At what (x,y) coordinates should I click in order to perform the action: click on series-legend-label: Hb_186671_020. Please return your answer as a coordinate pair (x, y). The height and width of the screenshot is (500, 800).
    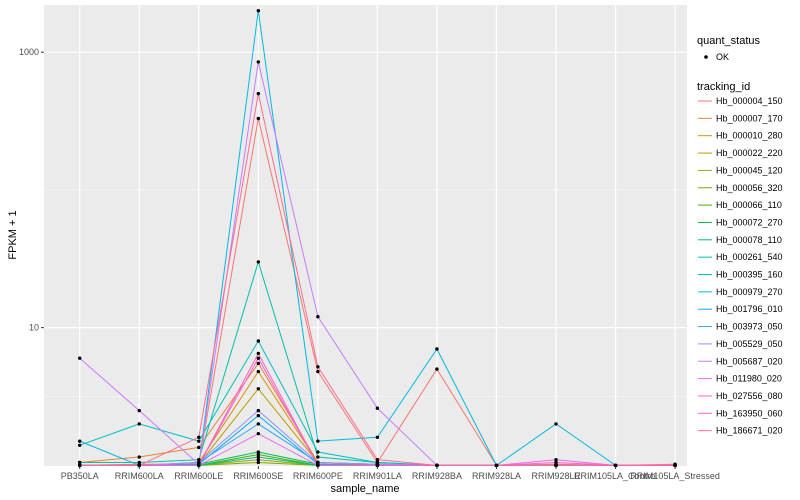
    Looking at the image, I should click on (749, 431).